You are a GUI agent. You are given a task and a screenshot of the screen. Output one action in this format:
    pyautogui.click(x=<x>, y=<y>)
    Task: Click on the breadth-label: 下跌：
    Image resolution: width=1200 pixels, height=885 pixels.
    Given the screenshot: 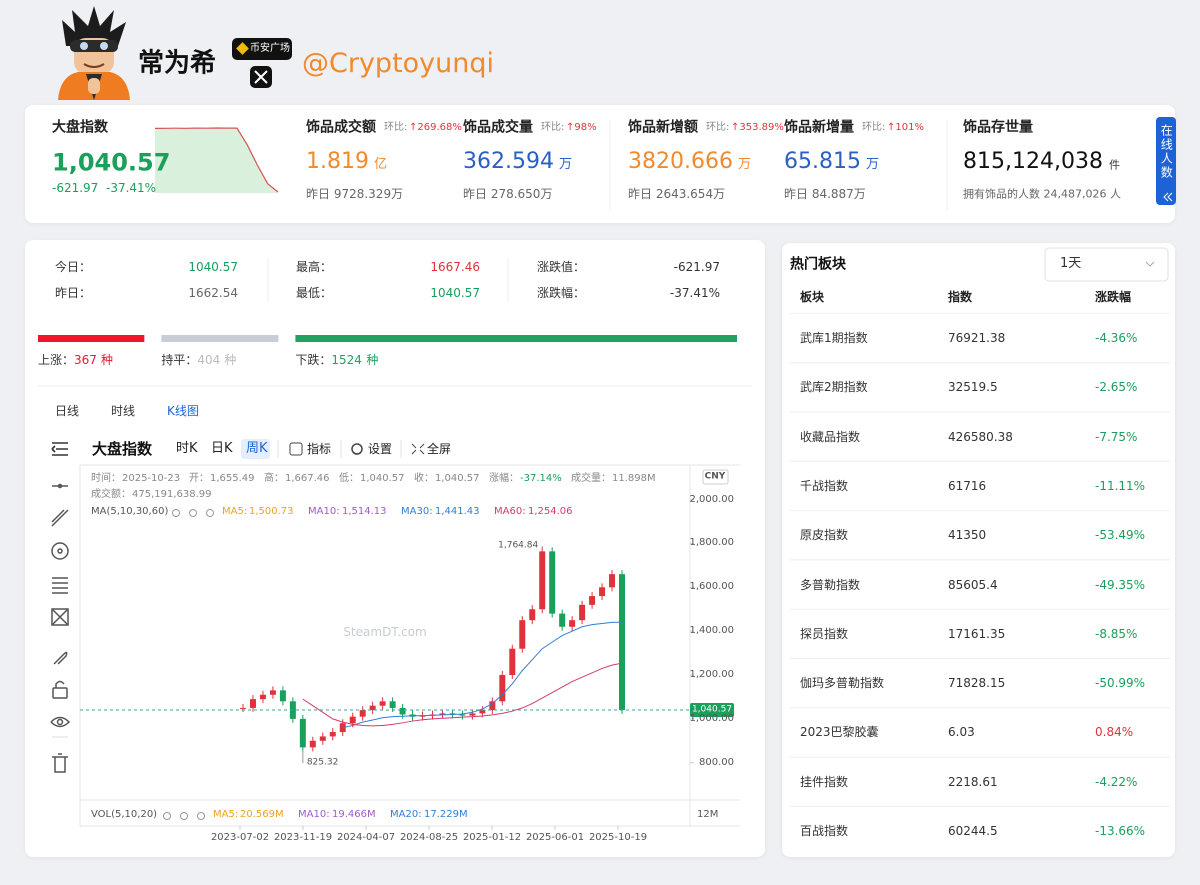 What is the action you would take?
    pyautogui.click(x=313, y=359)
    